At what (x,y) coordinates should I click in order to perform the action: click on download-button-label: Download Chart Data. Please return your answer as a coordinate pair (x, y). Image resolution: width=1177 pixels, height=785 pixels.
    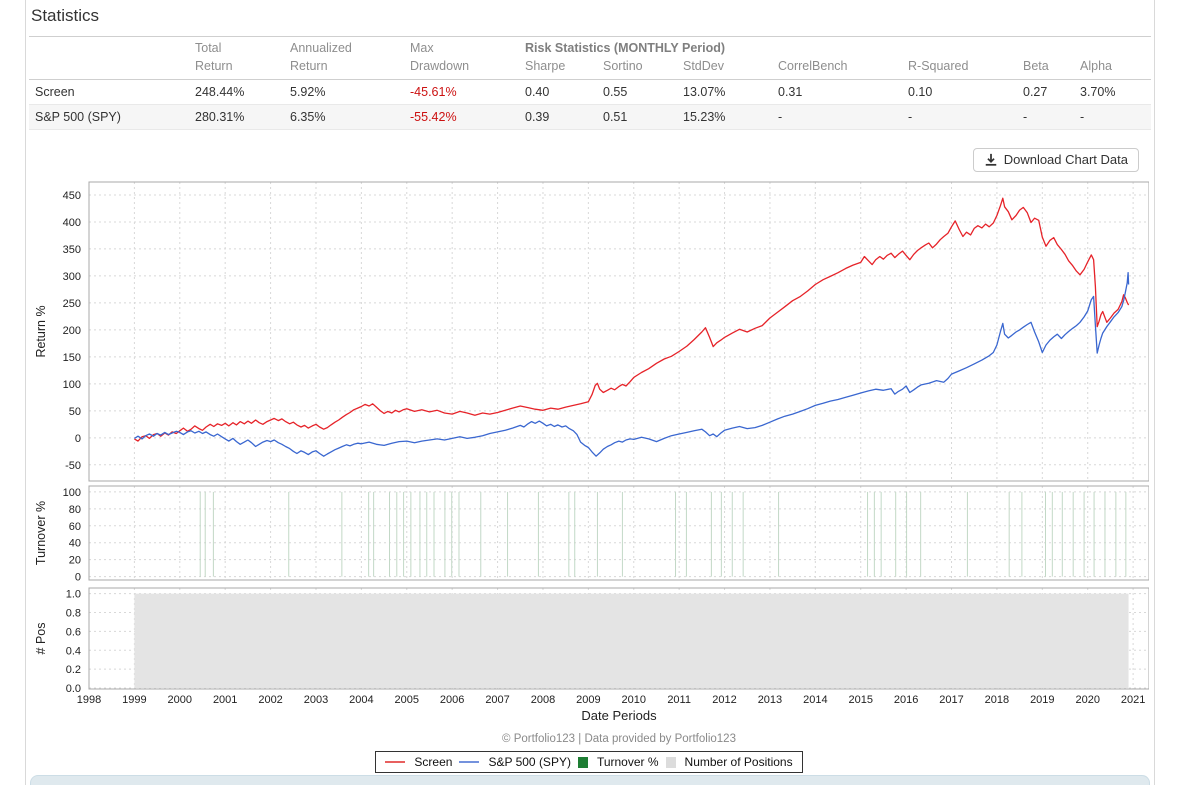
    Looking at the image, I should click on (1065, 159).